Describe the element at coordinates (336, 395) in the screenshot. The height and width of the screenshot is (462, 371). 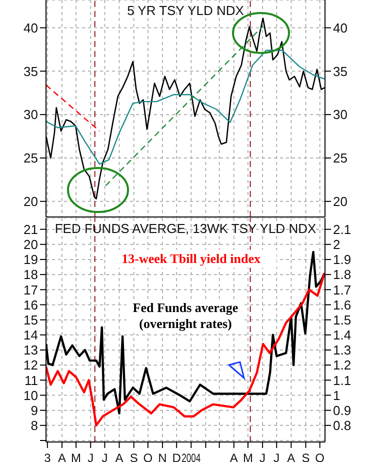
I see `y2-tick-label: 1` at that location.